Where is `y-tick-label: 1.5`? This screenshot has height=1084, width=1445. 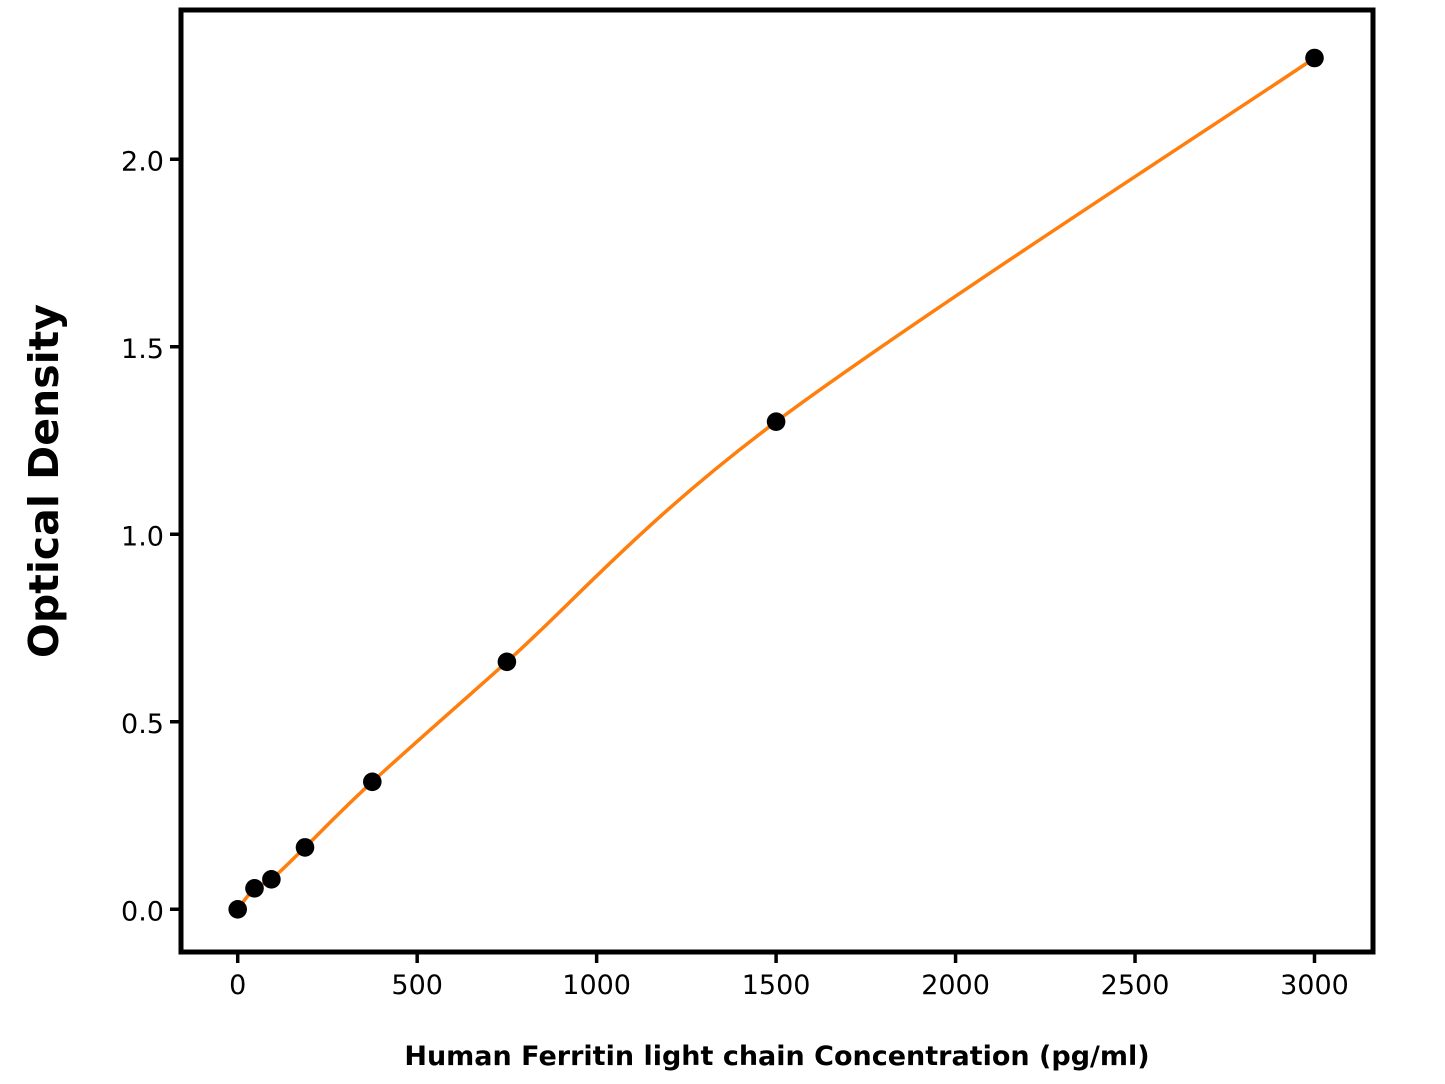 y-tick-label: 1.5 is located at coordinates (142, 349).